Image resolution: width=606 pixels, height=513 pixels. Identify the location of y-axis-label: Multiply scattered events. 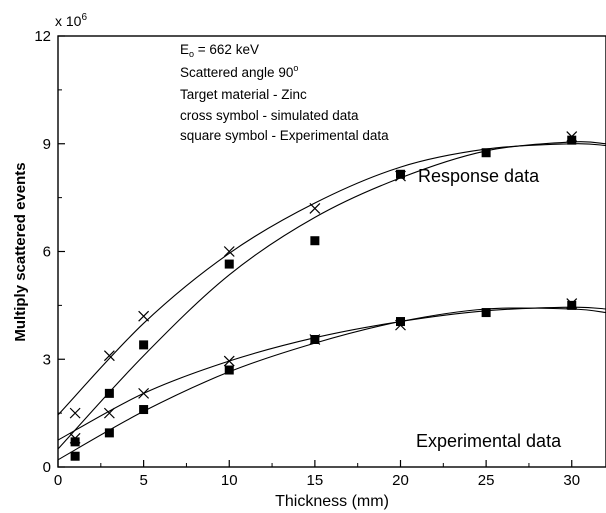
(20, 251).